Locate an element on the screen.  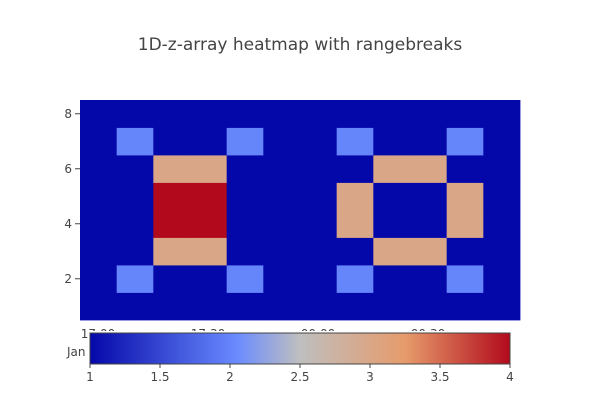
colorbar-tick-label: 2 is located at coordinates (230, 377).